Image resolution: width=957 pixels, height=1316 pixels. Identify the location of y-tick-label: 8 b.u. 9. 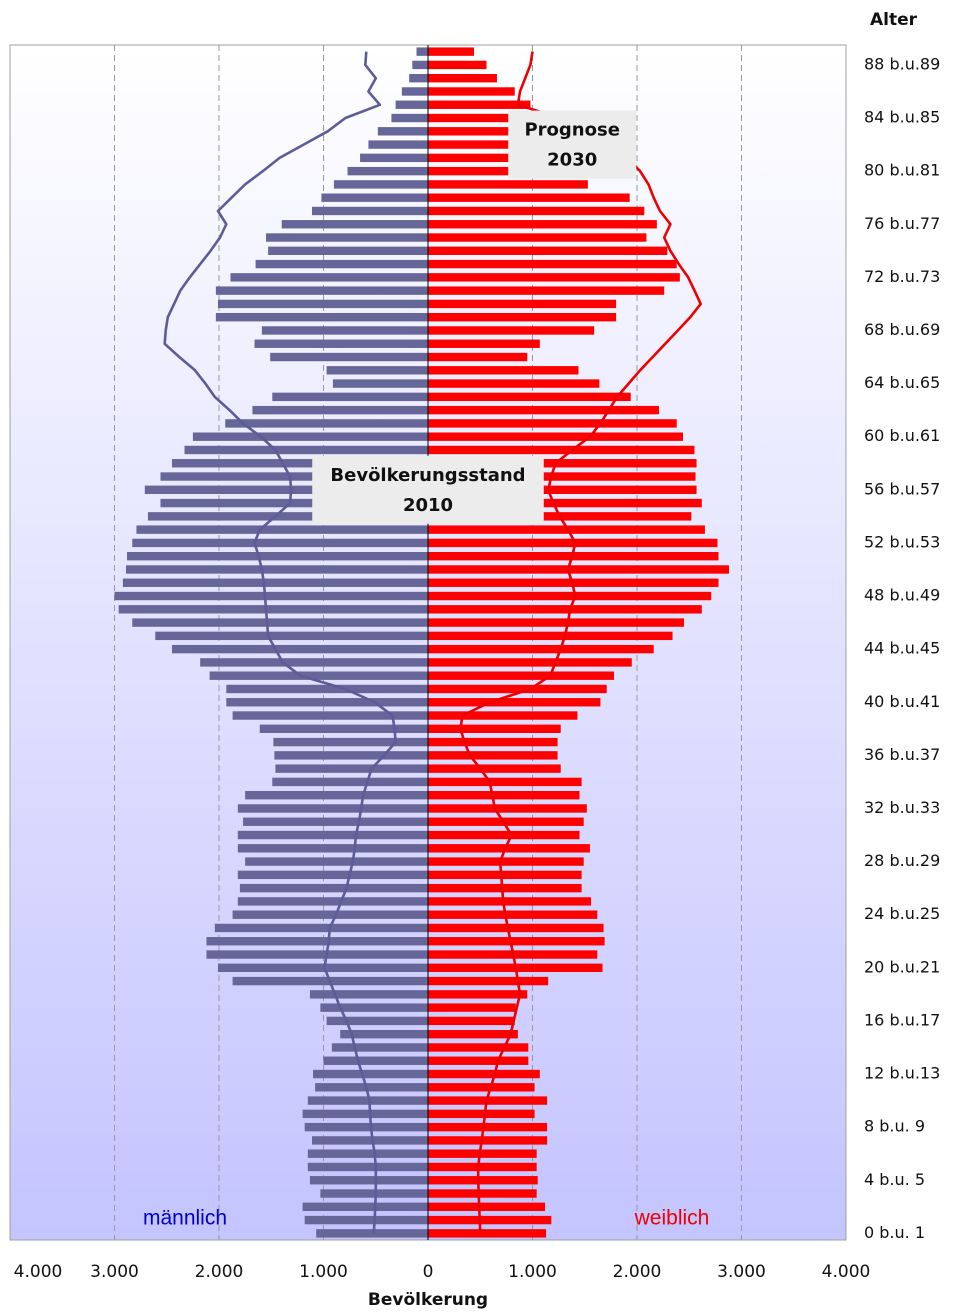
(894, 1126).